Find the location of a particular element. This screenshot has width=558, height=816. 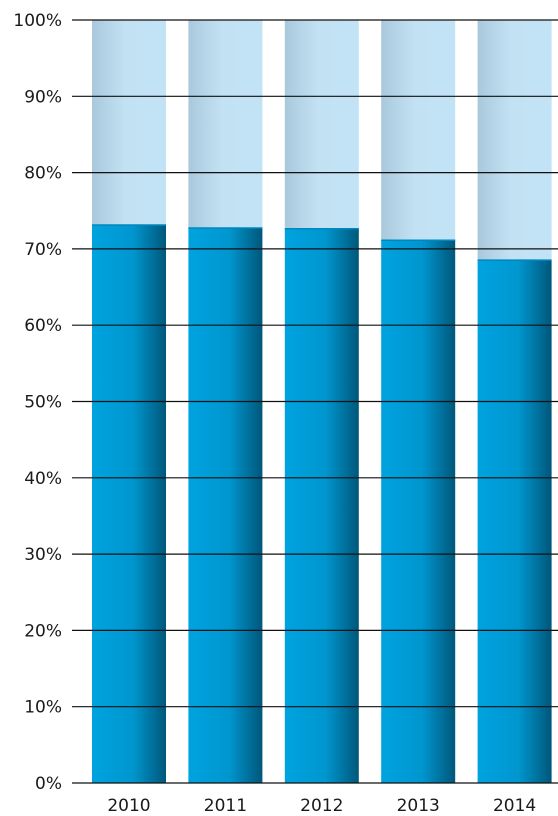

y-tick-label: 60% is located at coordinates (43, 326).